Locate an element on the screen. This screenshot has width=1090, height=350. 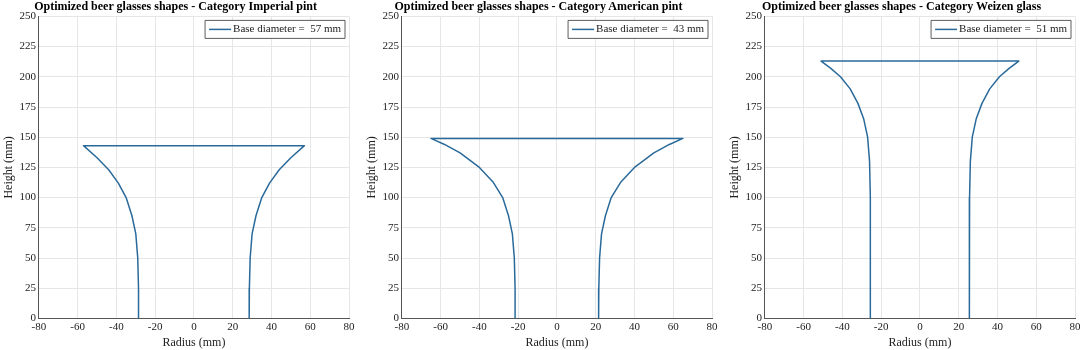
legend-label: Base diameter = 57 mm is located at coordinates (287, 28).